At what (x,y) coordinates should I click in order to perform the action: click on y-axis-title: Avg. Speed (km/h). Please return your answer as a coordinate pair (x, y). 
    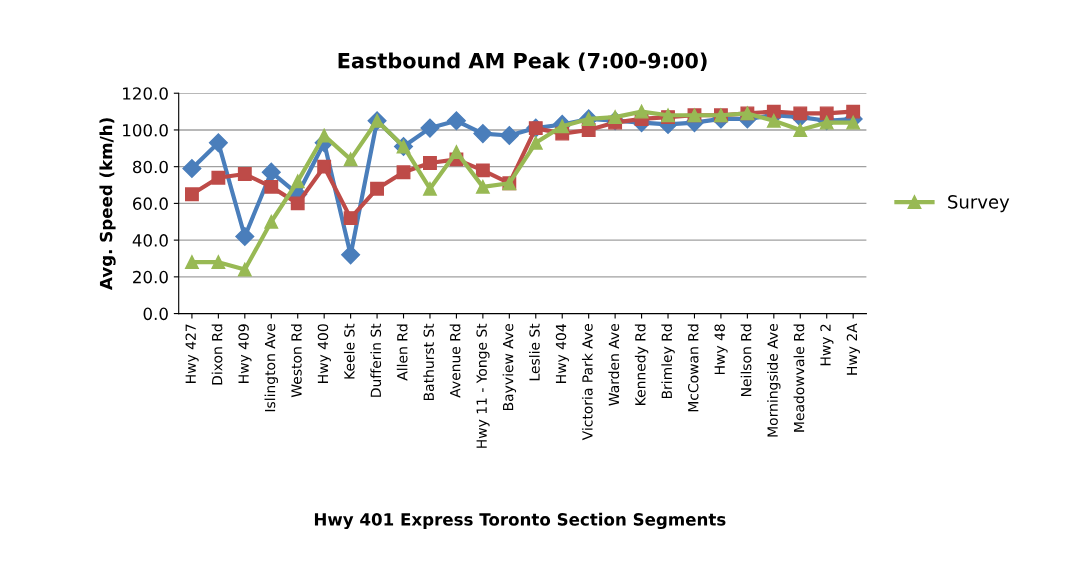
    Looking at the image, I should click on (107, 204).